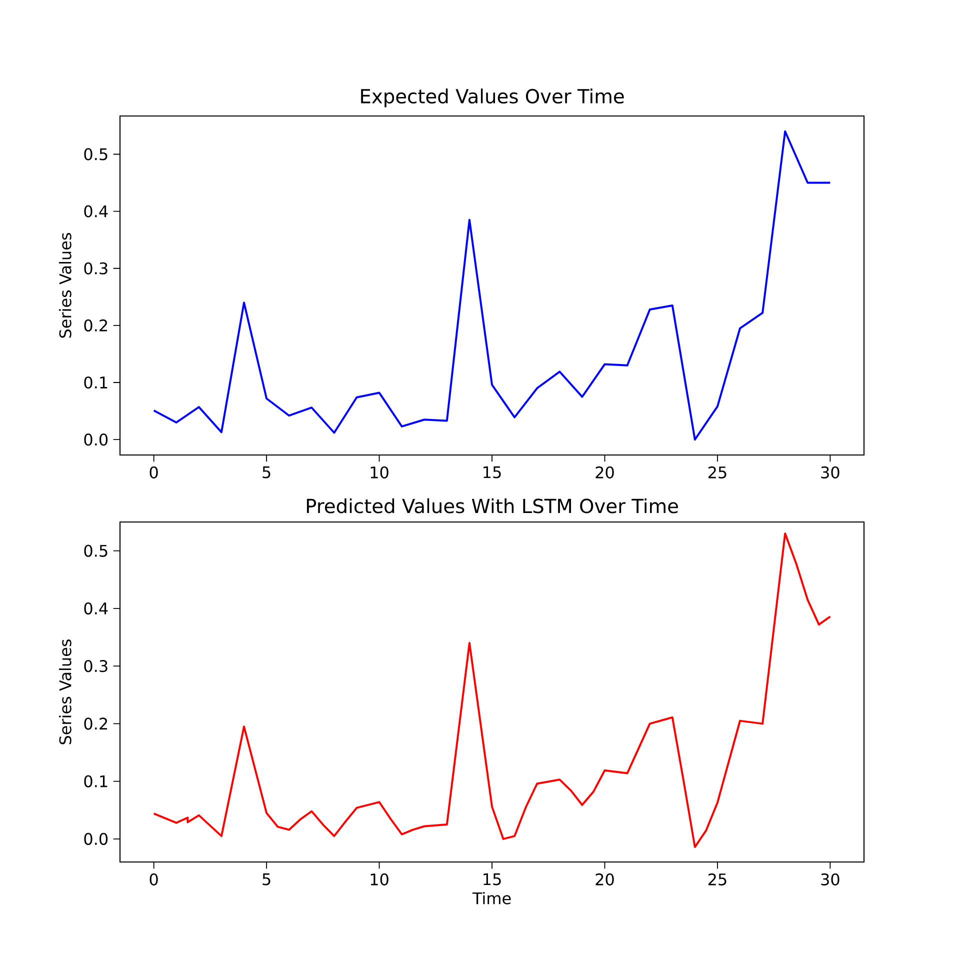  I want to click on chart-title: Expected Values Over Time, so click(492, 98).